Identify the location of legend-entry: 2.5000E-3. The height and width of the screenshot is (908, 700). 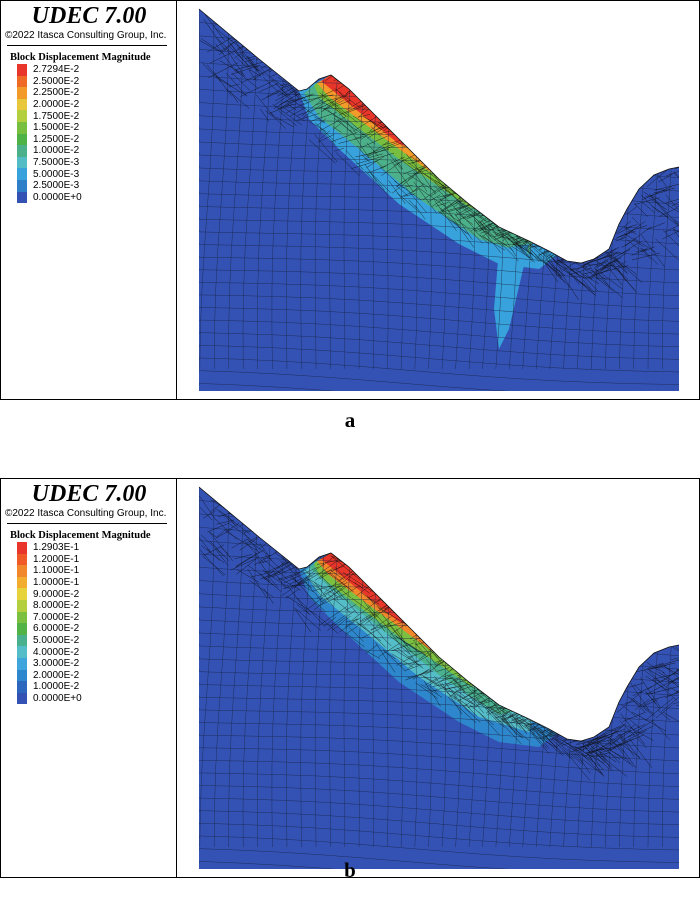
(49, 185).